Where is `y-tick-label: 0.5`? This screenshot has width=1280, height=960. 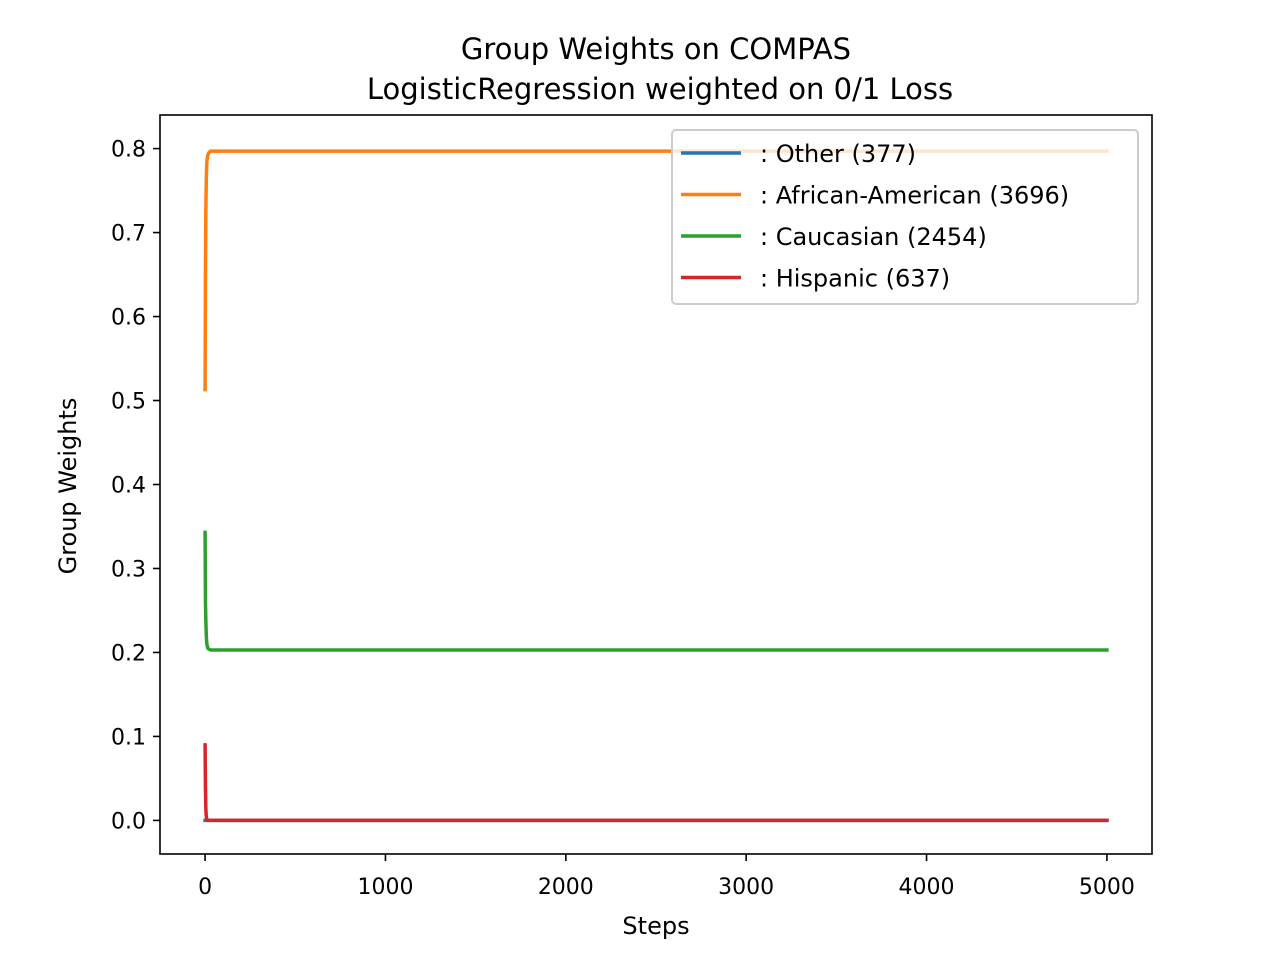 y-tick-label: 0.5 is located at coordinates (128, 402).